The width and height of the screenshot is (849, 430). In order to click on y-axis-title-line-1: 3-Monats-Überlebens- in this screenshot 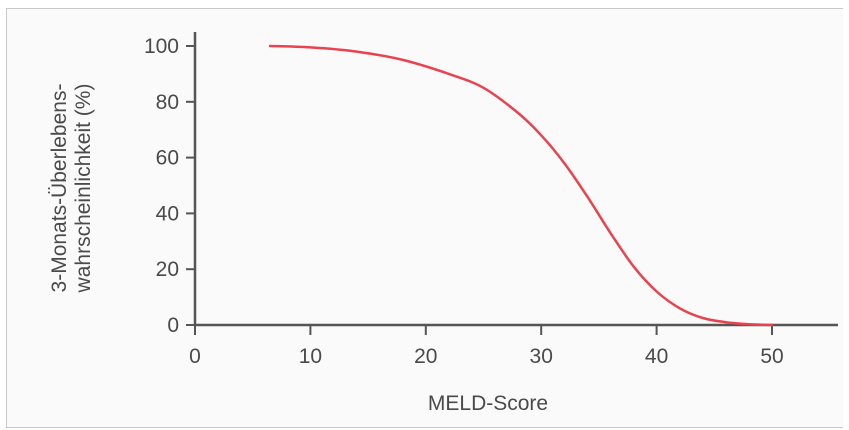, I will do `click(59, 188)`.